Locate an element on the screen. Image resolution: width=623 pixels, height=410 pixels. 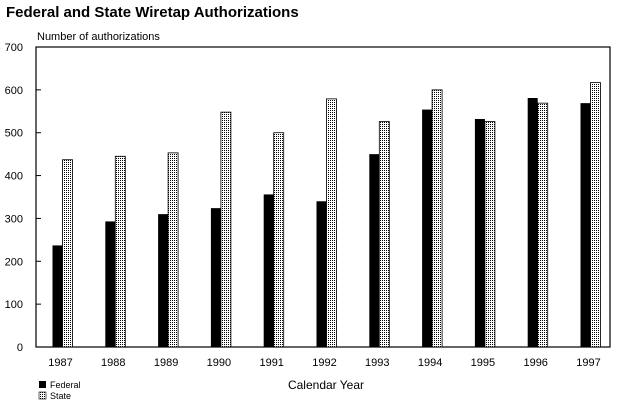
bar-federal-1988 is located at coordinates (110, 284).